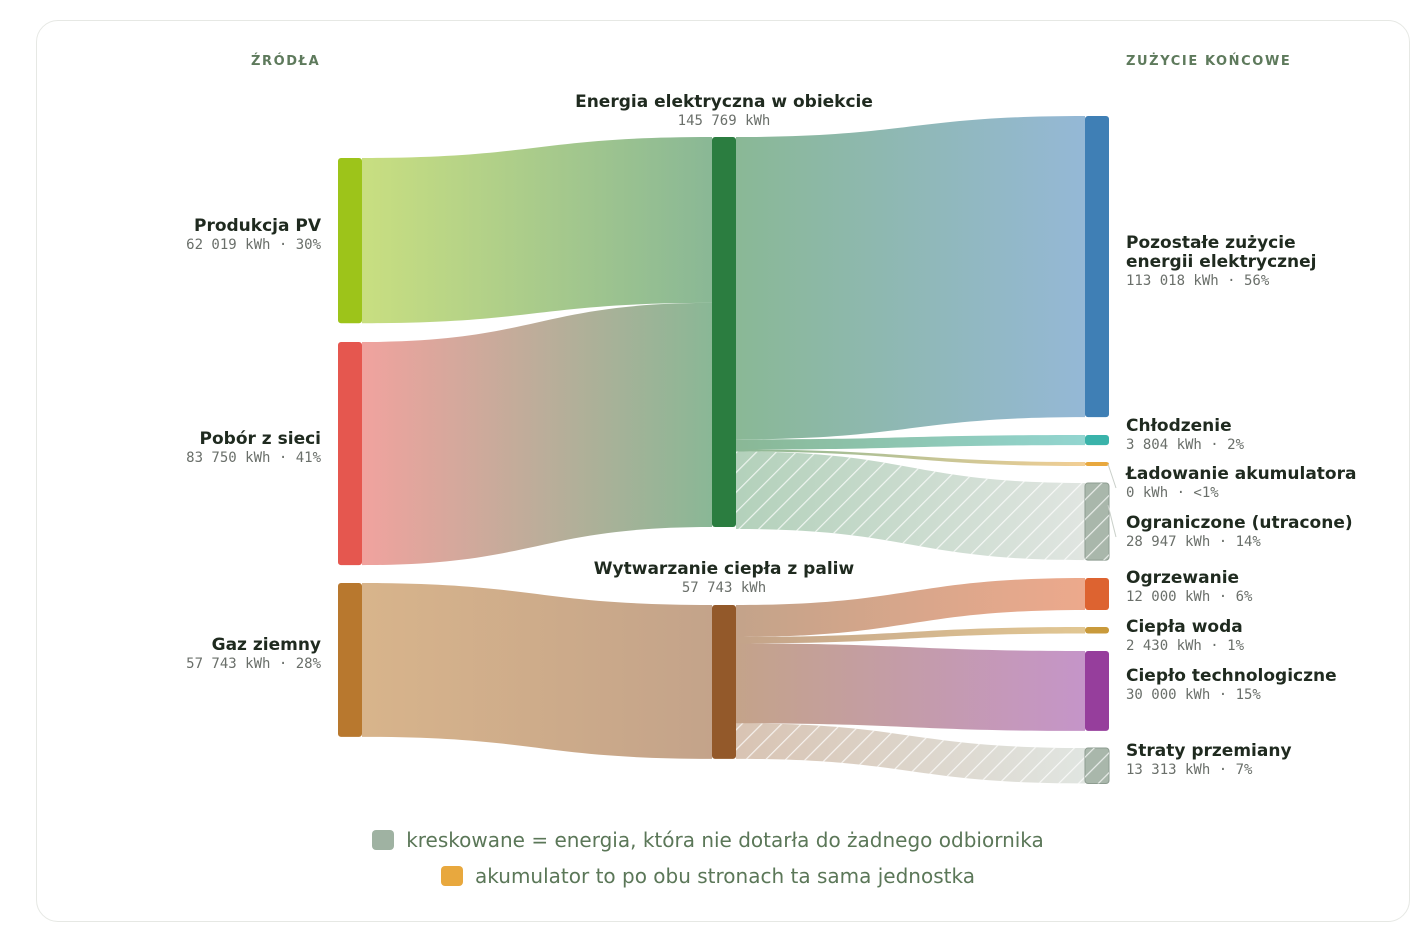  What do you see at coordinates (910, 607) in the screenshot?
I see `link-heatgen-heat` at bounding box center [910, 607].